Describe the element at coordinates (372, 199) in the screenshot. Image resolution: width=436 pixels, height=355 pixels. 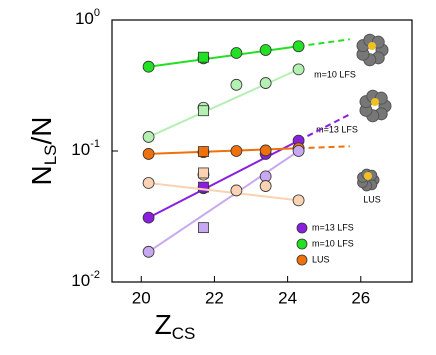
I see `annotation: LUS` at that location.